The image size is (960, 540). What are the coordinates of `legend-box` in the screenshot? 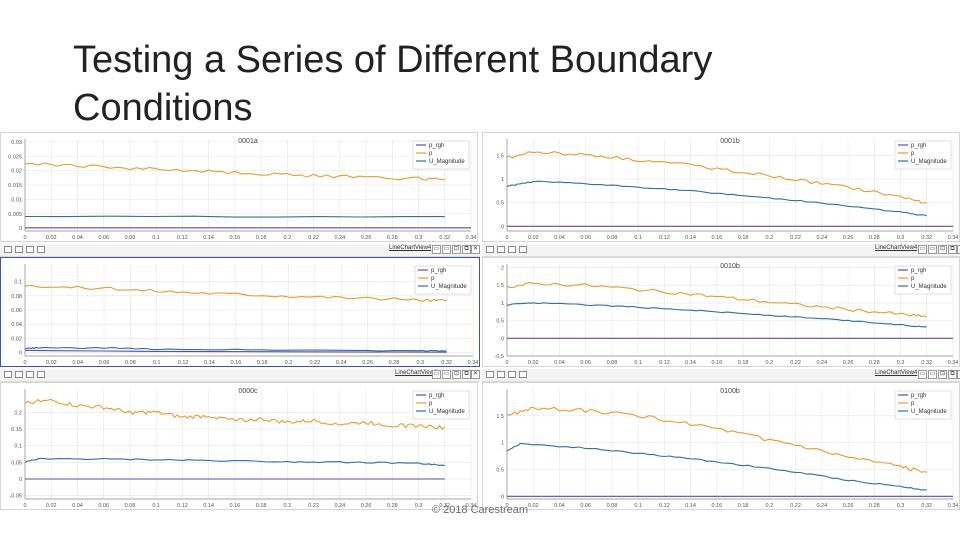 It's located at (923, 280).